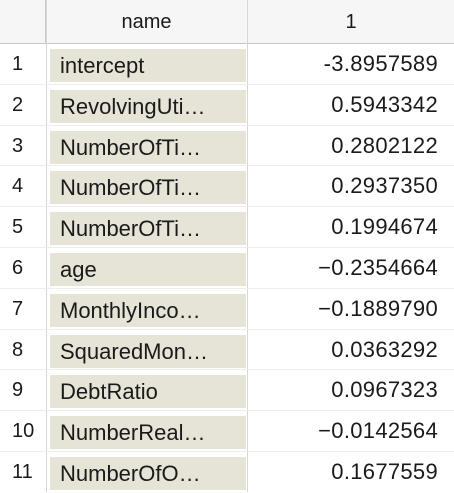 This screenshot has width=454, height=493. I want to click on name-cell: age, so click(148, 269).